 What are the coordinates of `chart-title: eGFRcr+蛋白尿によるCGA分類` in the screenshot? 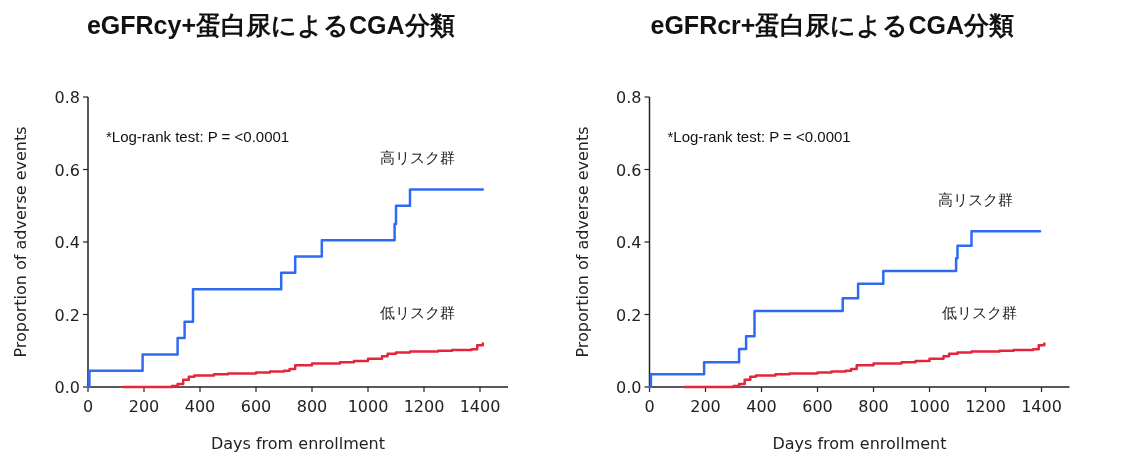 It's located at (832, 25).